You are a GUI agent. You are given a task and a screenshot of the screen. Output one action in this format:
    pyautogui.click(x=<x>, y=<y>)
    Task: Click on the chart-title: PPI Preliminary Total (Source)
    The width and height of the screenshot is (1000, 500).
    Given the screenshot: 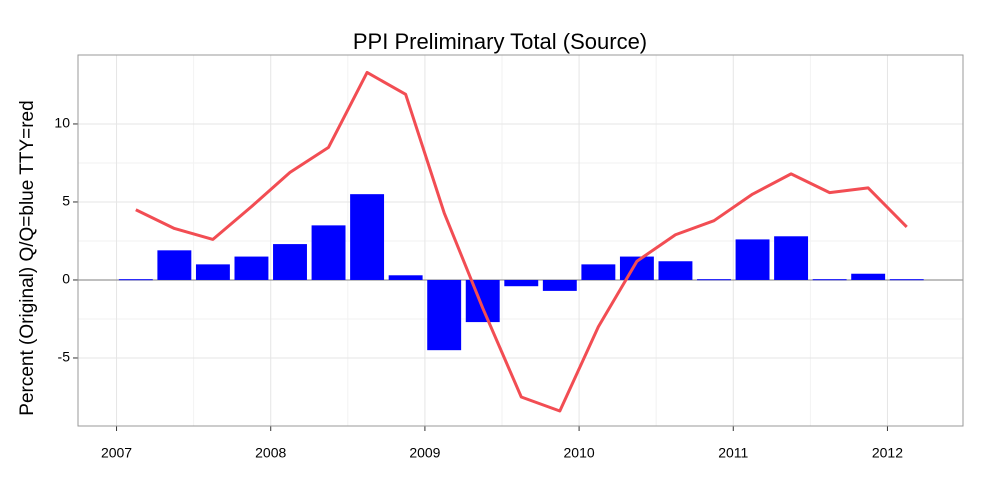 What is the action you would take?
    pyautogui.click(x=500, y=41)
    